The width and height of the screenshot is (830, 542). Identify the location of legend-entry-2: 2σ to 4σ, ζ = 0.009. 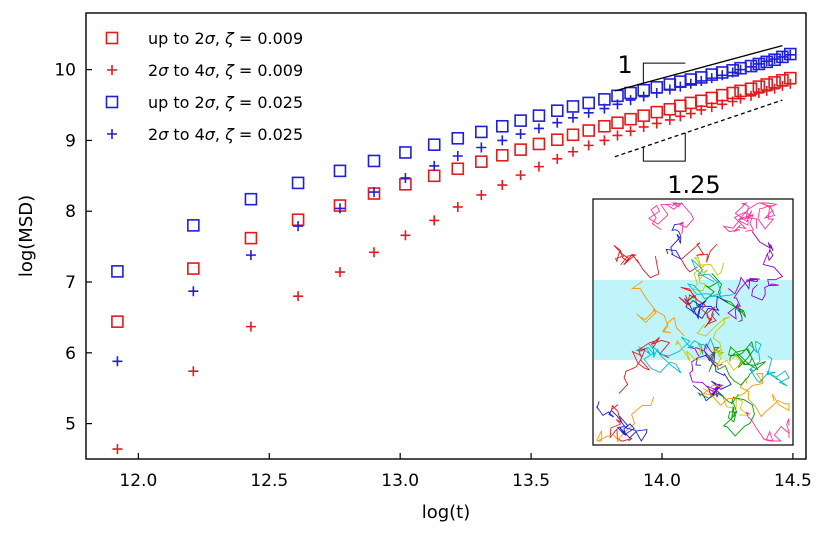
(205, 70).